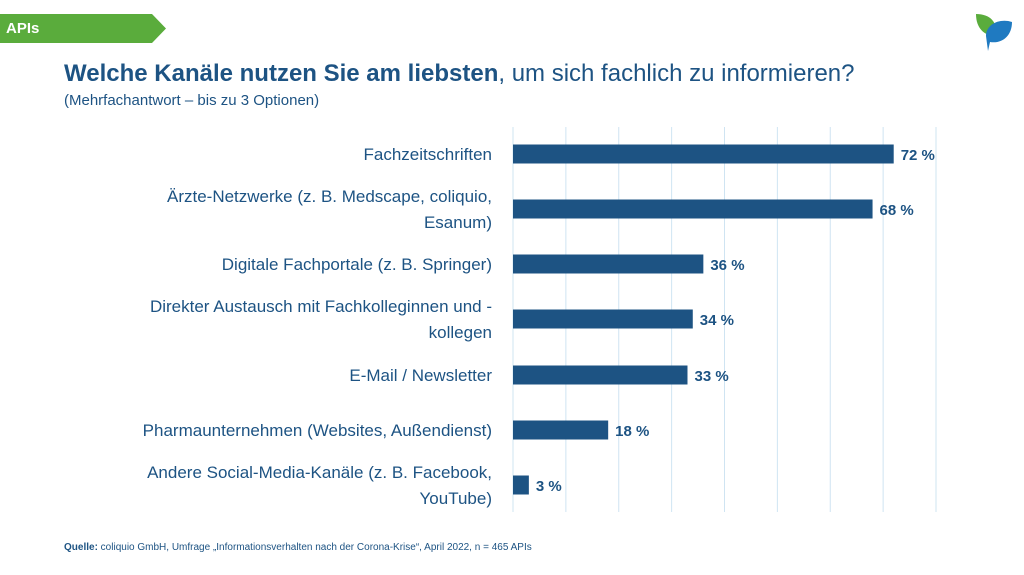  I want to click on category-label: YouTube), so click(456, 498).